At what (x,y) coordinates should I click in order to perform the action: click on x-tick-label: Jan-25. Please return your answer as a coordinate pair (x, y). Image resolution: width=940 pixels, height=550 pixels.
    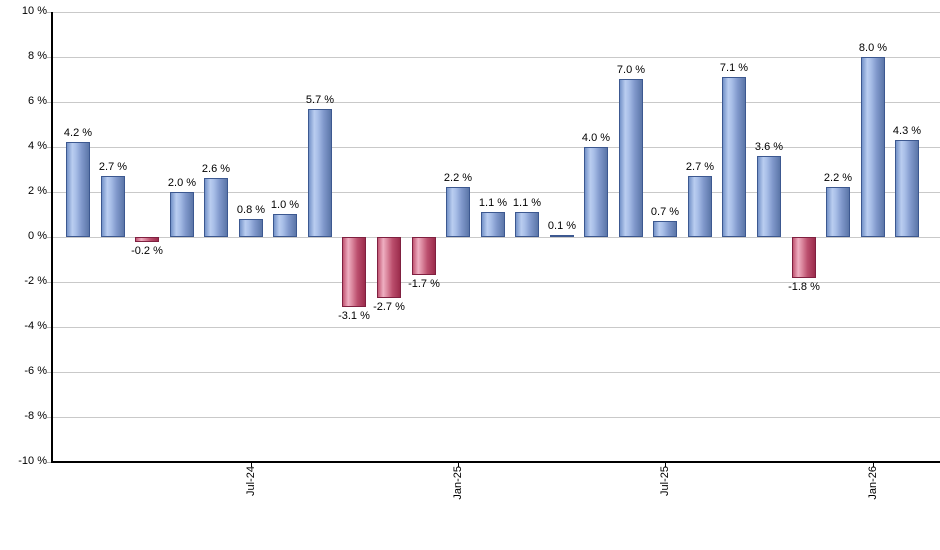
    Looking at the image, I should click on (458, 483).